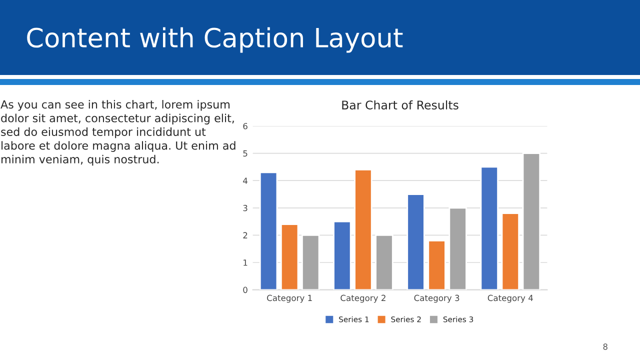  Describe the element at coordinates (246, 263) in the screenshot. I see `y-tick-label: 1` at that location.